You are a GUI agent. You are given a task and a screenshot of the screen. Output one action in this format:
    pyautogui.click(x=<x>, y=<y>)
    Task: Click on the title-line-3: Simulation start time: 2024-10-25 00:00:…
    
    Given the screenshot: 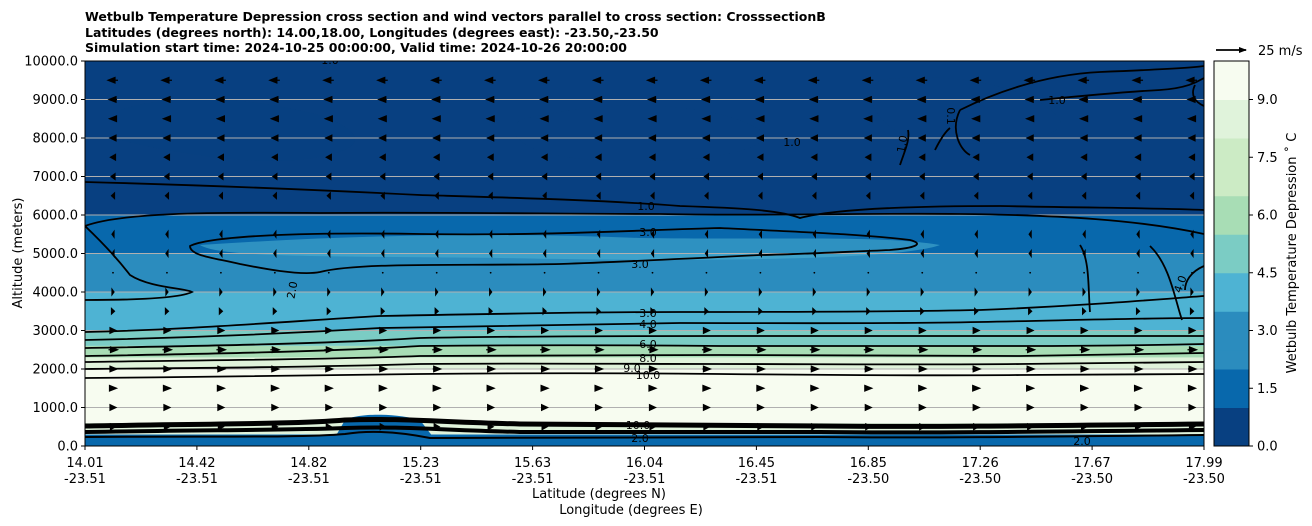 What is the action you would take?
    pyautogui.click(x=356, y=47)
    